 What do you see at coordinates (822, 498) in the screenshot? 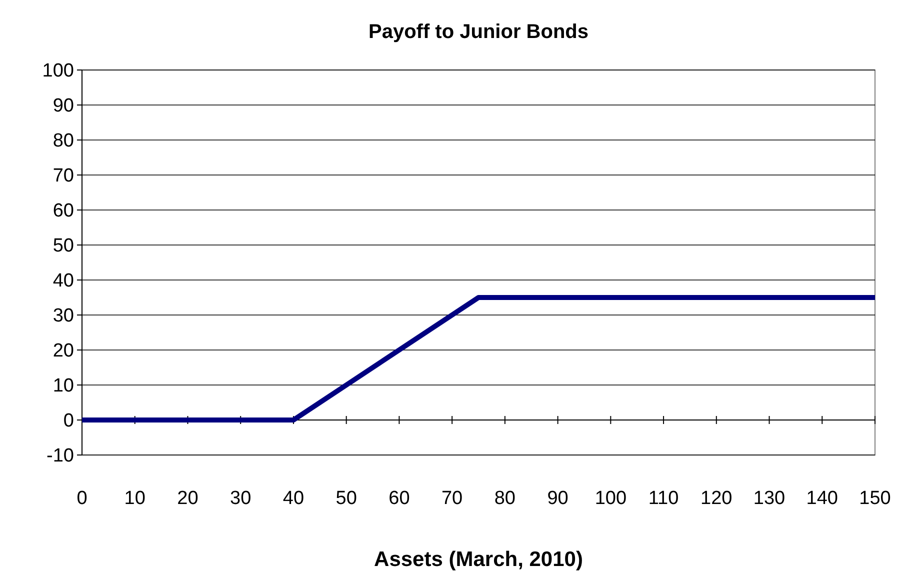
I see `x-tick-label: 140` at bounding box center [822, 498].